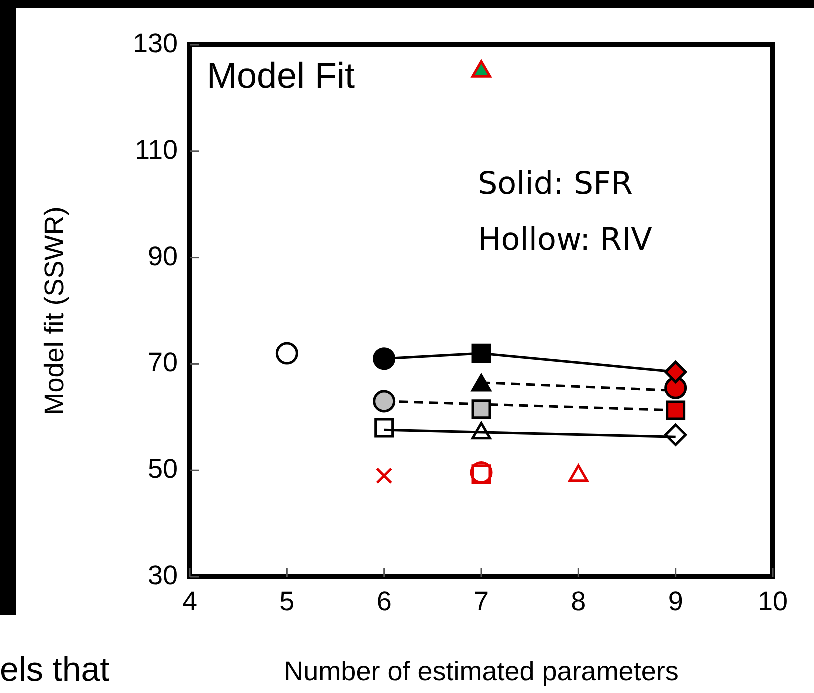  What do you see at coordinates (163, 575) in the screenshot?
I see `y-tick-label: 30` at bounding box center [163, 575].